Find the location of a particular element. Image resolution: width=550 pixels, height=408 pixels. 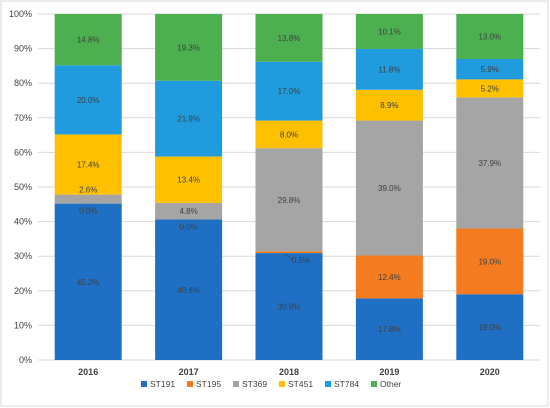

data-label-st451: 13.4% is located at coordinates (188, 180).